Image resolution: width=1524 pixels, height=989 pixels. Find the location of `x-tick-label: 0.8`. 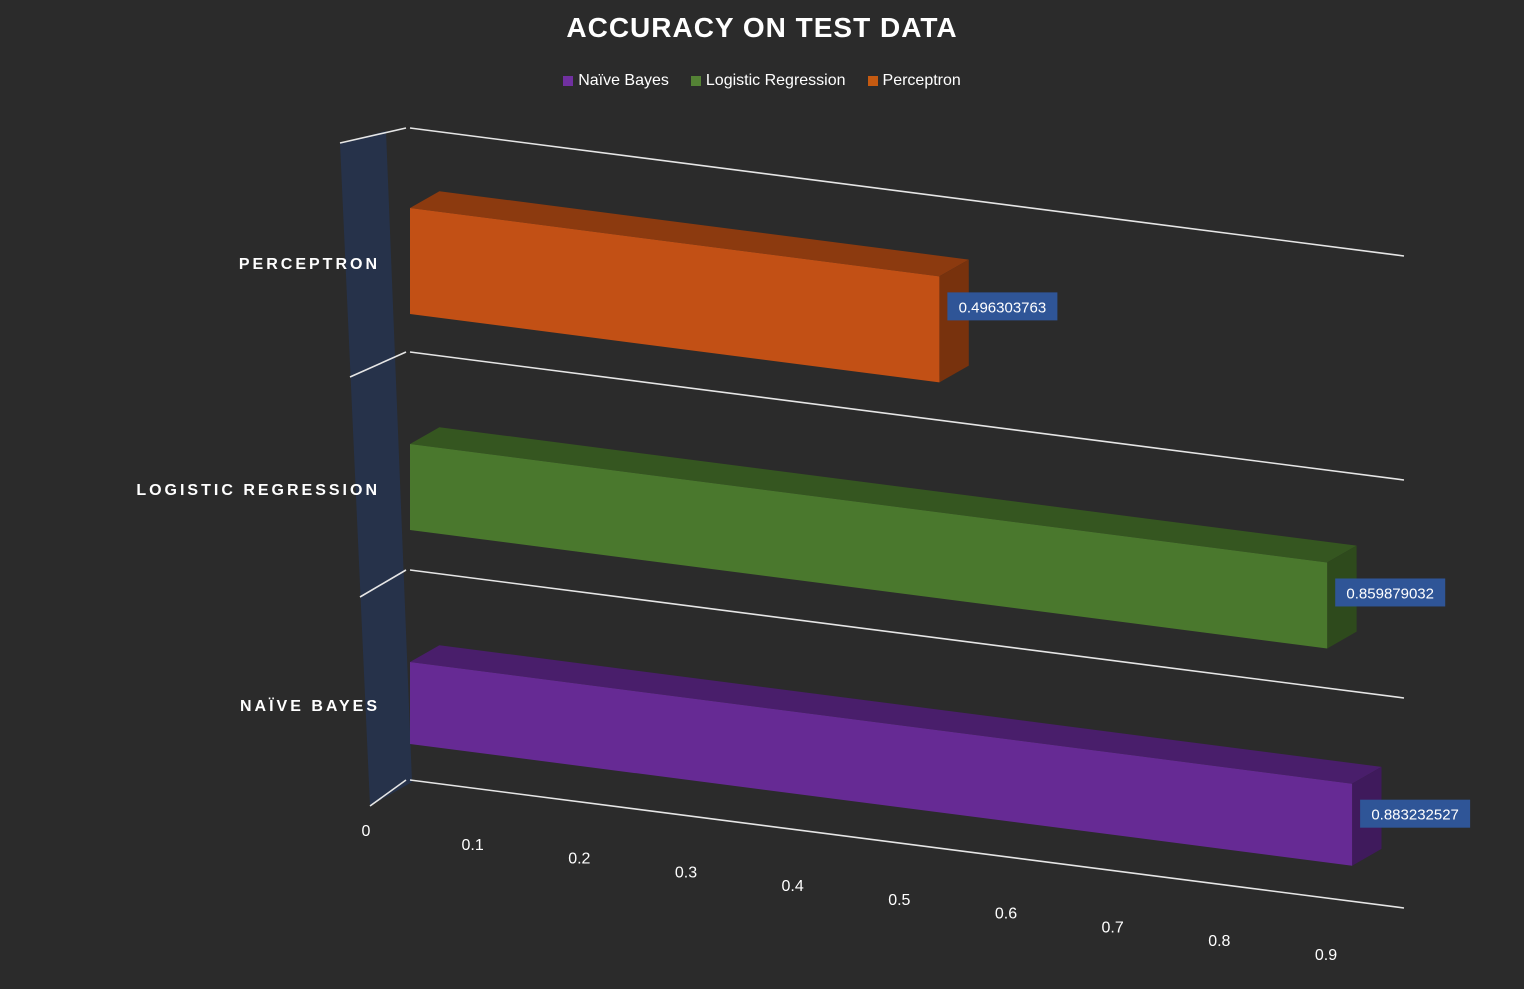

x-tick-label: 0.8 is located at coordinates (1219, 941).